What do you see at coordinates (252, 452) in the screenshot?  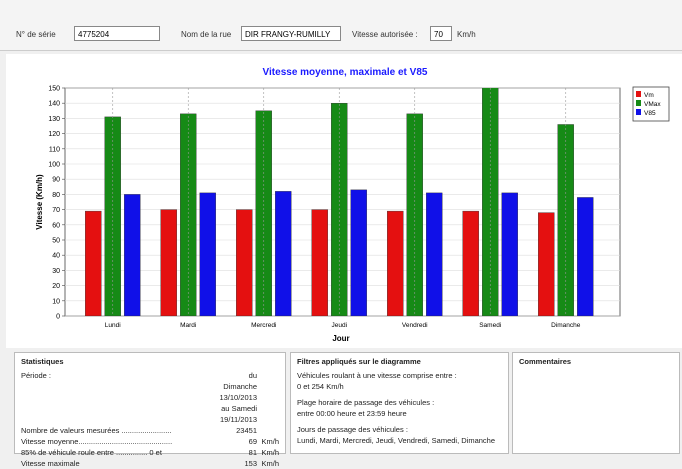 I see `stat-cell: 81` at bounding box center [252, 452].